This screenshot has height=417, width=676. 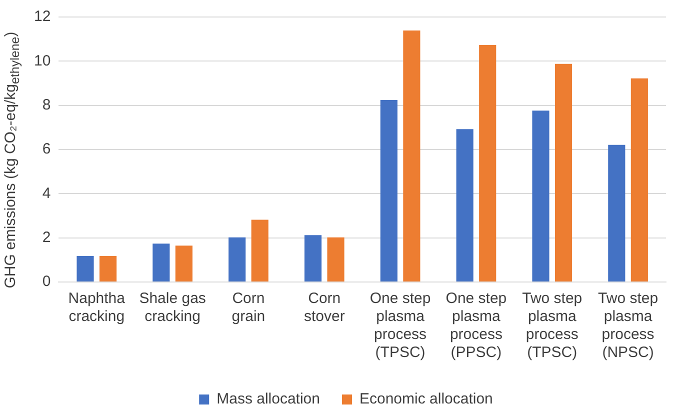 I want to click on y-tick-label: 6, so click(x=46, y=149).